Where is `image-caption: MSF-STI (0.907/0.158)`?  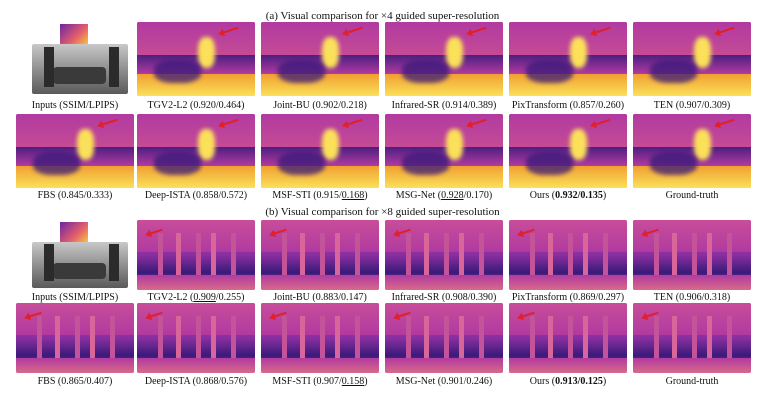
image-caption: MSF-STI (0.907/0.158) is located at coordinates (320, 381).